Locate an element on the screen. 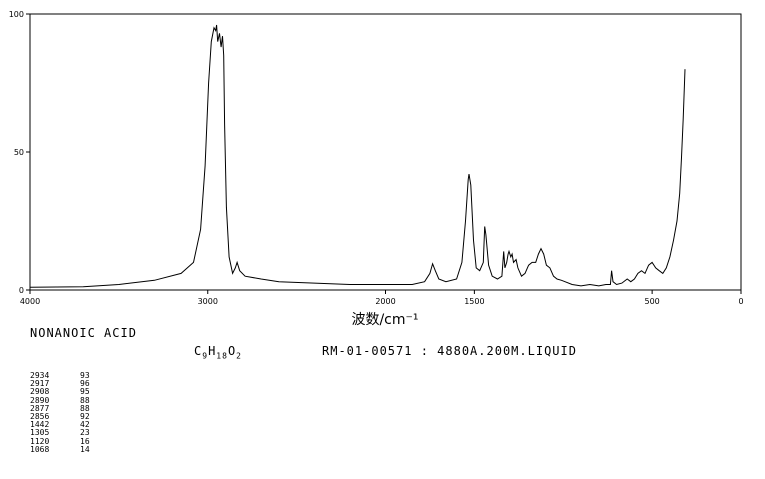  x-tick-label: 4000 is located at coordinates (30, 301).